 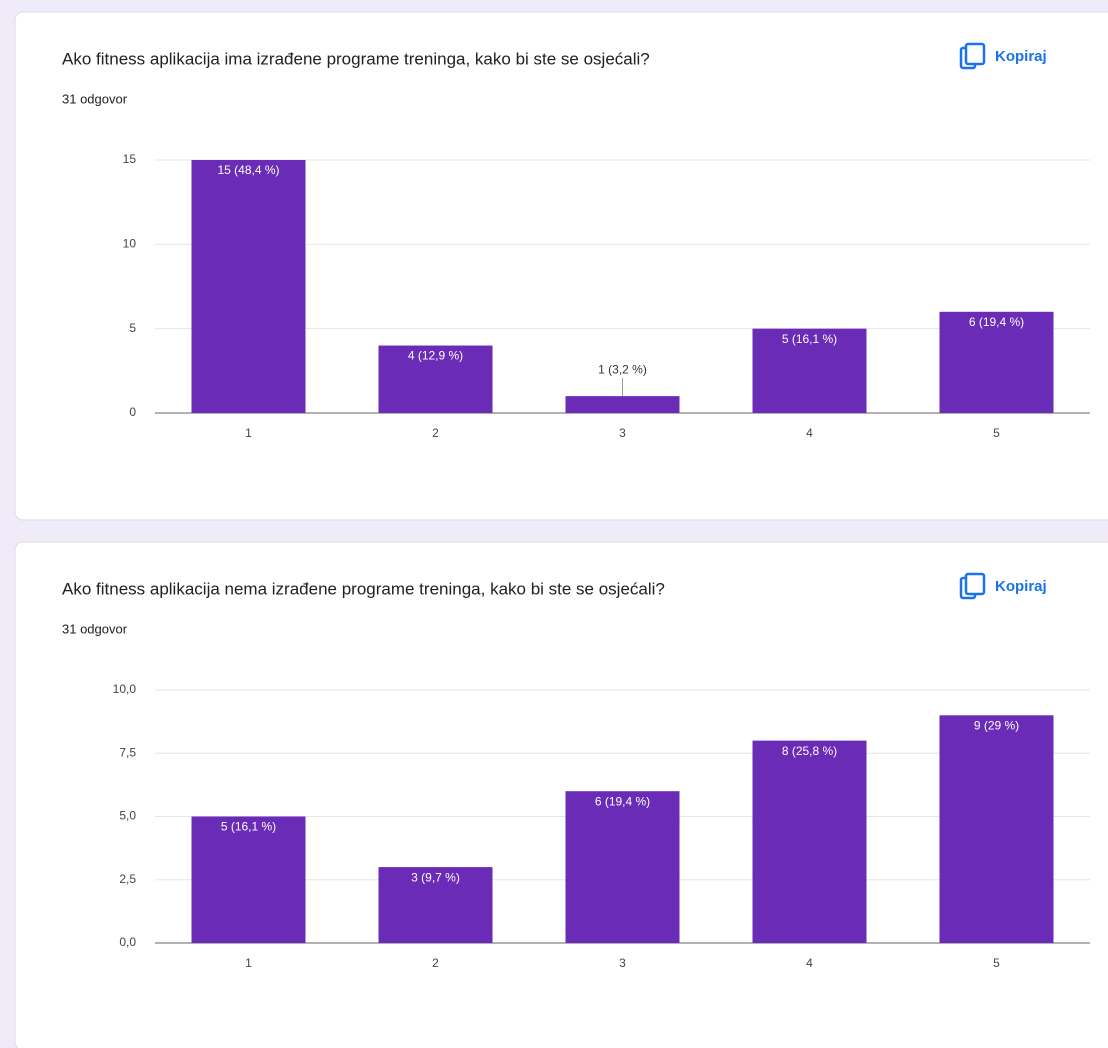 What do you see at coordinates (809, 751) in the screenshot?
I see `data-label: 8 (25,8 %)` at bounding box center [809, 751].